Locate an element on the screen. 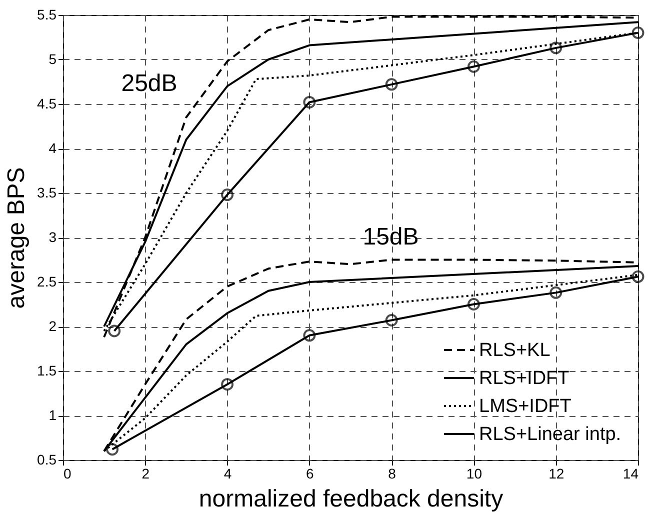 This screenshot has height=515, width=670. y-tick-label: 2 is located at coordinates (52, 326).